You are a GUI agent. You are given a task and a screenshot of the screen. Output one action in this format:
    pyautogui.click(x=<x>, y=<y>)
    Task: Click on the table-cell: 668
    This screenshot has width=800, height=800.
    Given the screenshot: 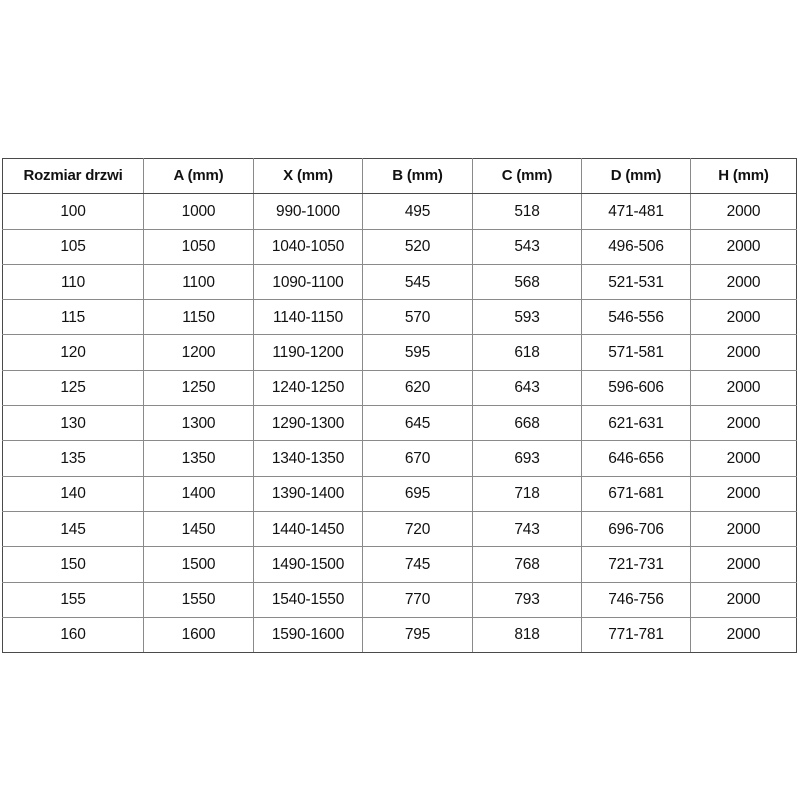 What is the action you would take?
    pyautogui.click(x=527, y=423)
    